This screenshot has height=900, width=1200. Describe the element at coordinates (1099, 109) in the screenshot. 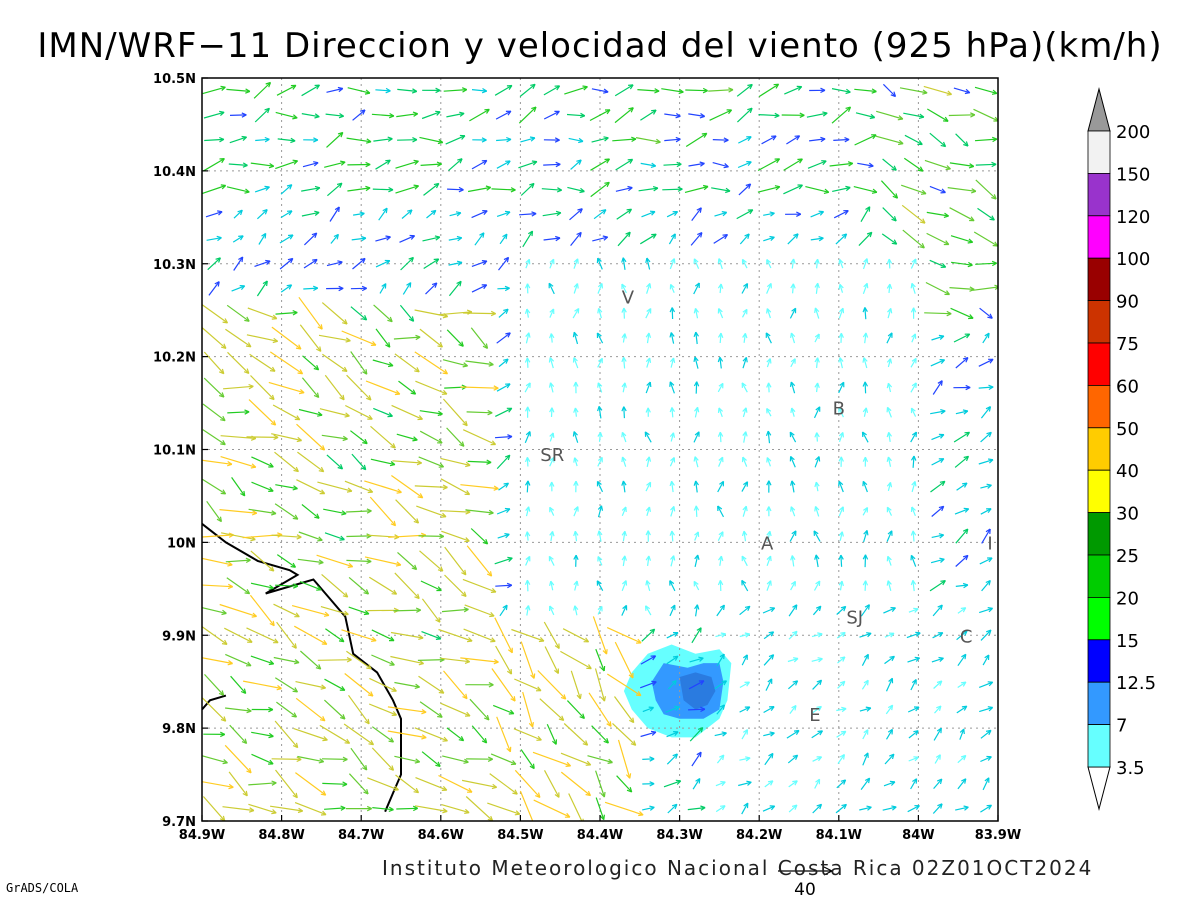

I see `colorbar-top-arrow` at that location.